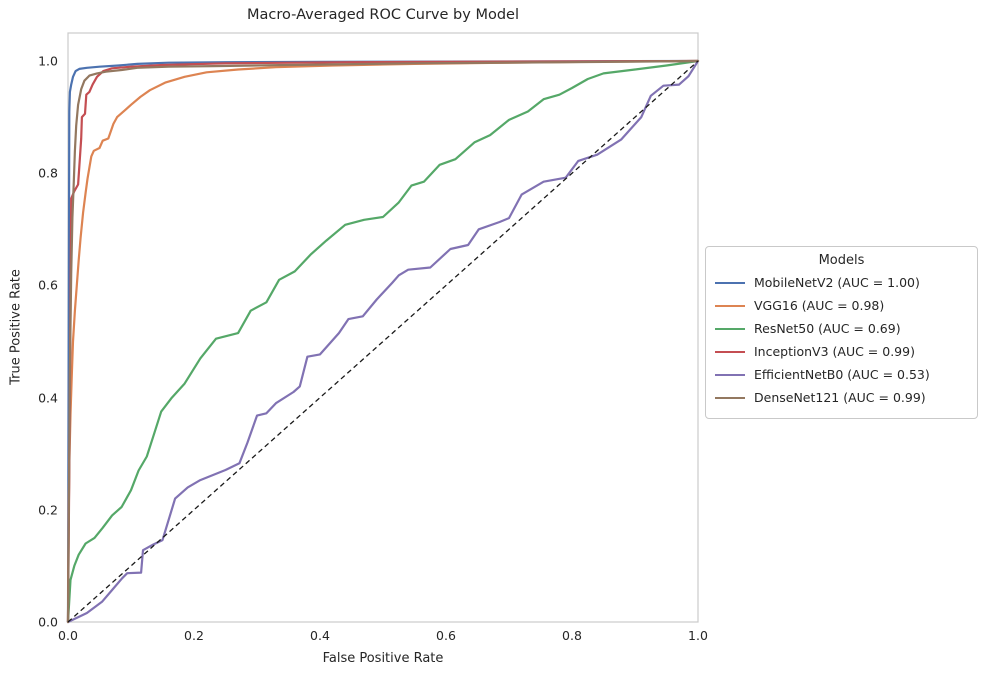 Image resolution: width=983 pixels, height=684 pixels. I want to click on y-tick-label: 0.2, so click(48, 510).